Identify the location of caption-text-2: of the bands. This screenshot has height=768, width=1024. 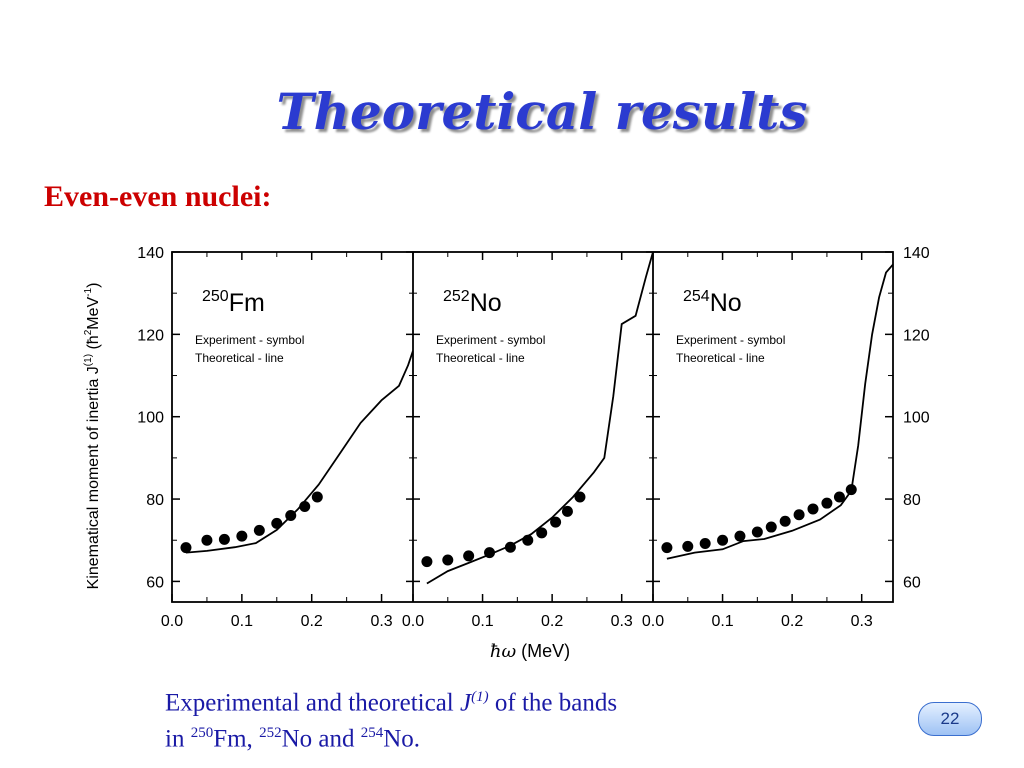
(553, 703).